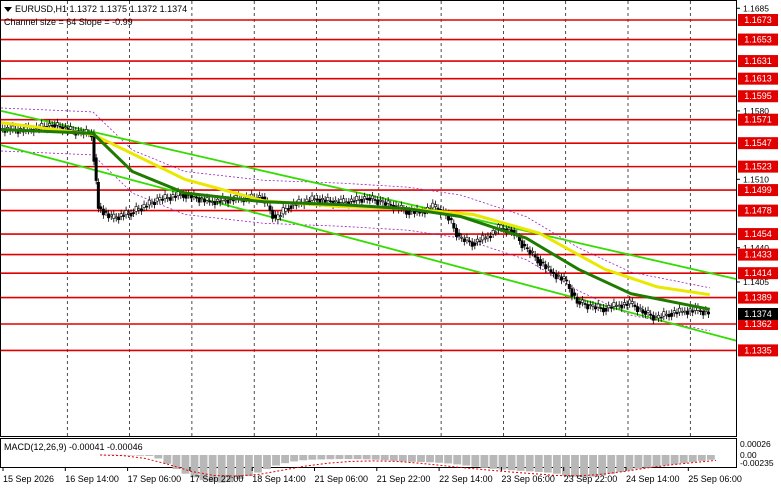 This screenshot has width=781, height=494. Describe the element at coordinates (758, 96) in the screenshot. I see `level-label: 1.1595` at that location.